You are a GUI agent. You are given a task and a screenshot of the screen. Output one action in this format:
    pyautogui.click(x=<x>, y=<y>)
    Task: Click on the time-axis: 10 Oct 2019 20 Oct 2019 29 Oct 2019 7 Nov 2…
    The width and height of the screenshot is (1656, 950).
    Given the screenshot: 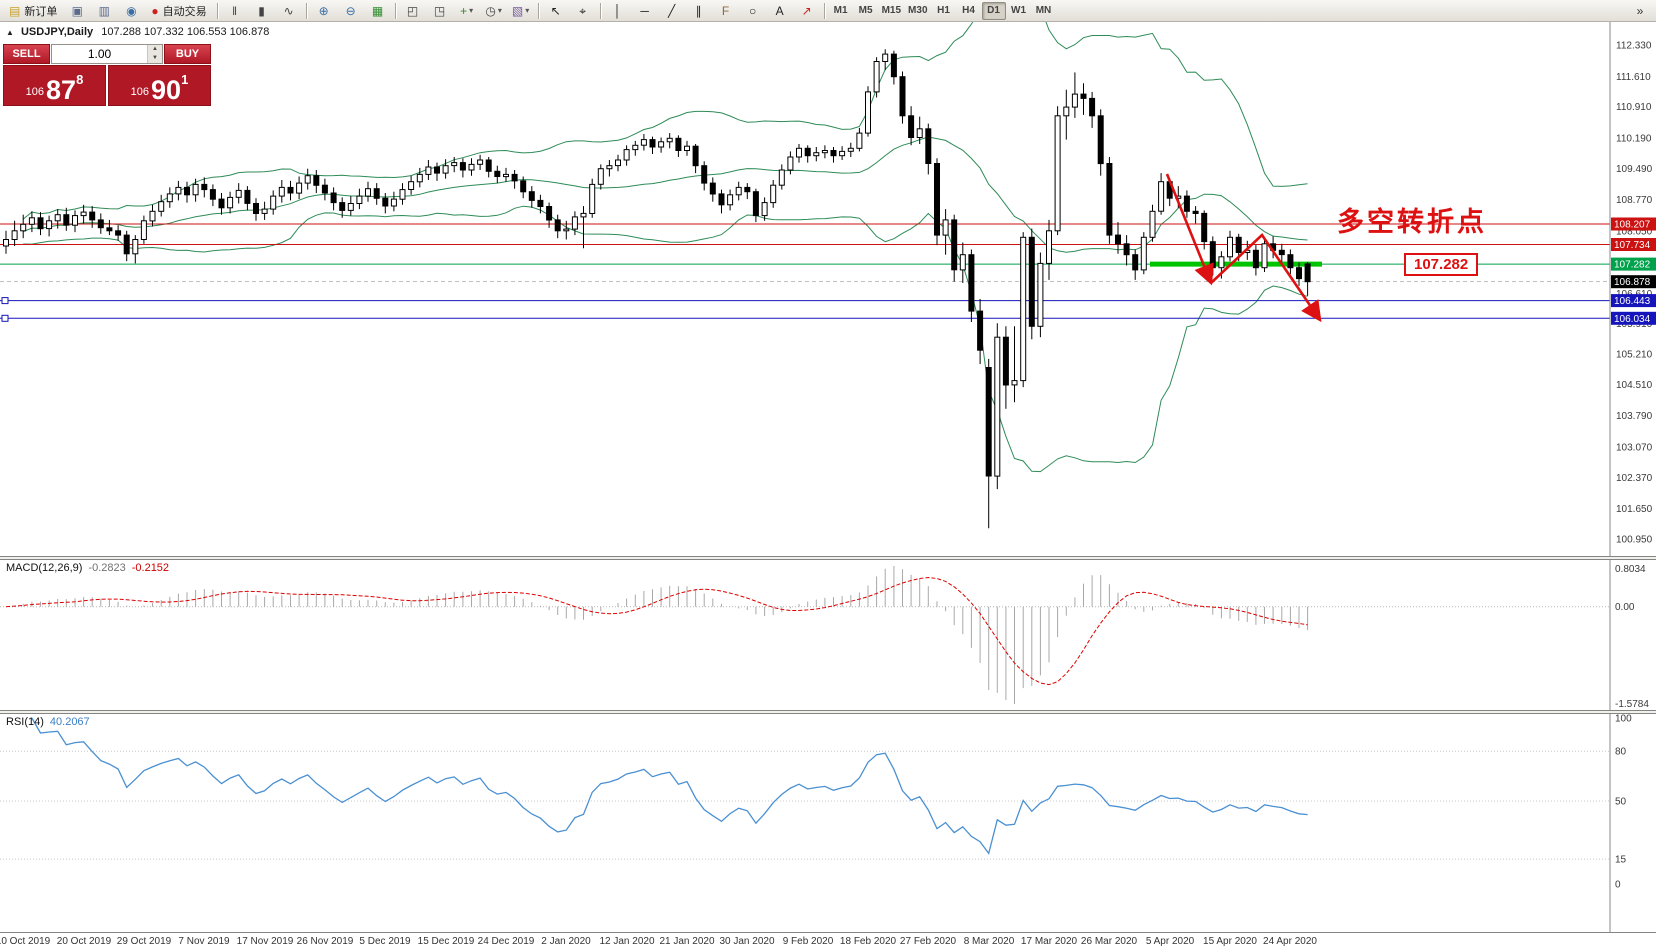 What is the action you would take?
    pyautogui.click(x=828, y=941)
    